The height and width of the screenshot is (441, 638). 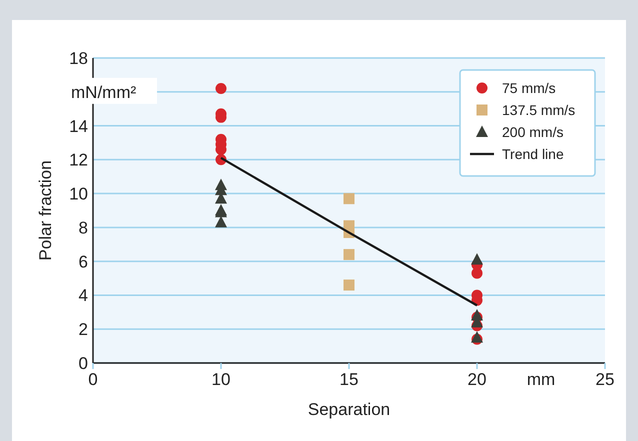 What do you see at coordinates (78, 126) in the screenshot?
I see `y-tick-label: 14` at bounding box center [78, 126].